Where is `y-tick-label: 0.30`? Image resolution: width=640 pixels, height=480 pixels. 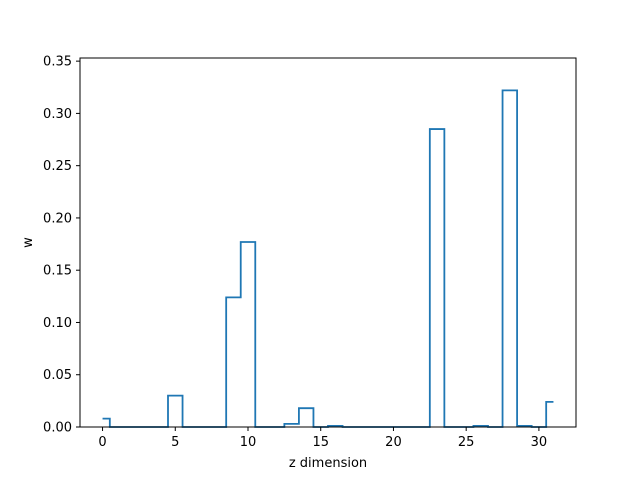
y-tick-label: 0.30 is located at coordinates (57, 114).